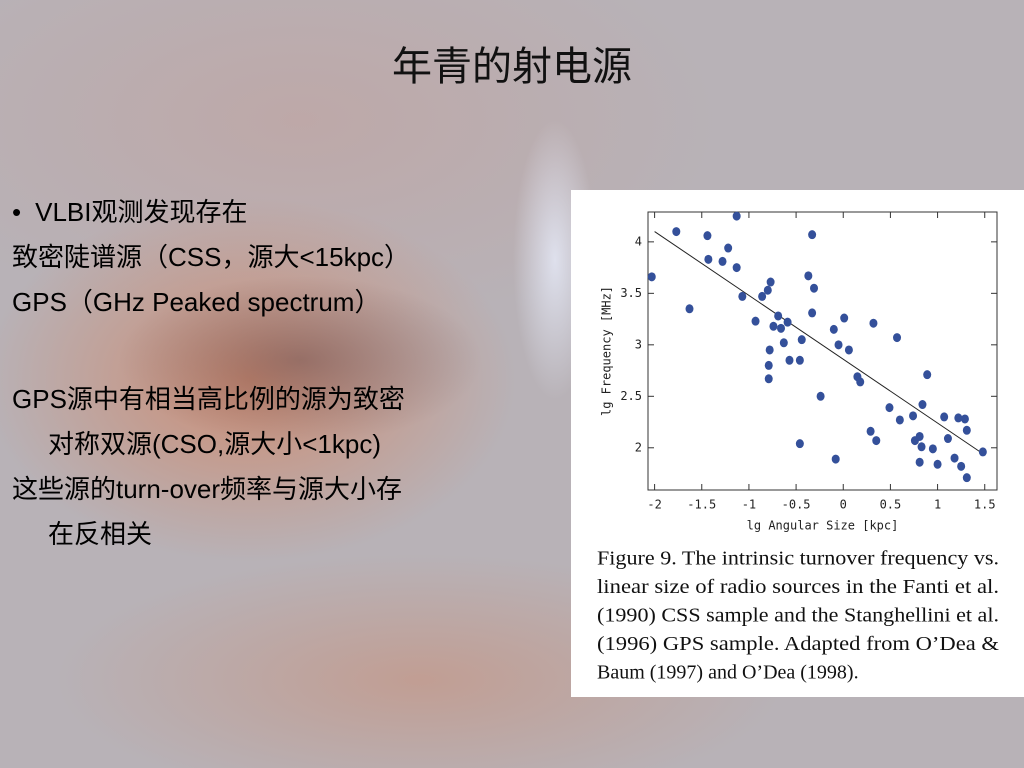 This screenshot has height=768, width=1024. What do you see at coordinates (638, 241) in the screenshot?
I see `y-tick-label: 4` at bounding box center [638, 241].